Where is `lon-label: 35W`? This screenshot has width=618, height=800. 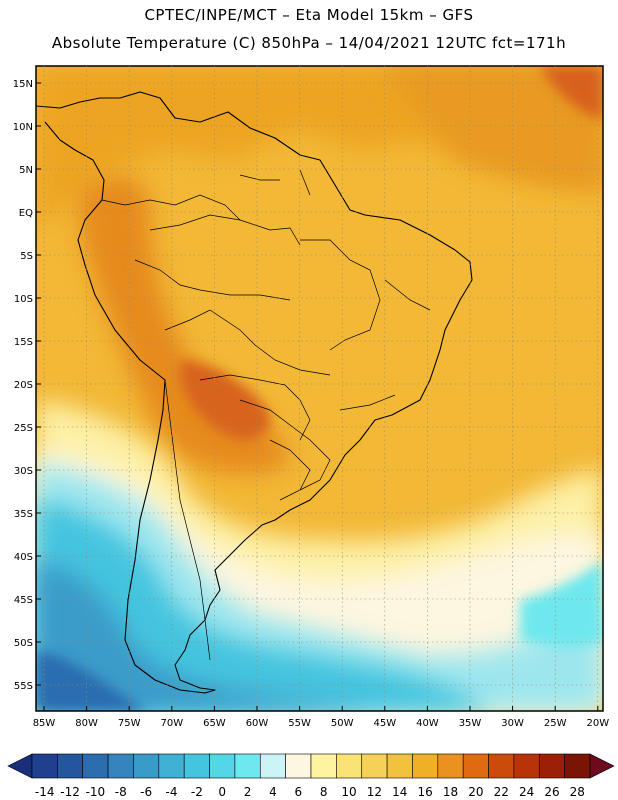 lon-label: 35W is located at coordinates (470, 723).